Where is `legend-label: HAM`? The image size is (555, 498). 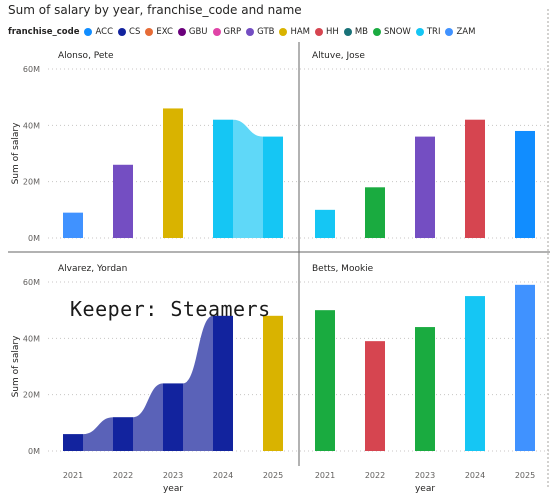
legend-label: HAM is located at coordinates (300, 32).